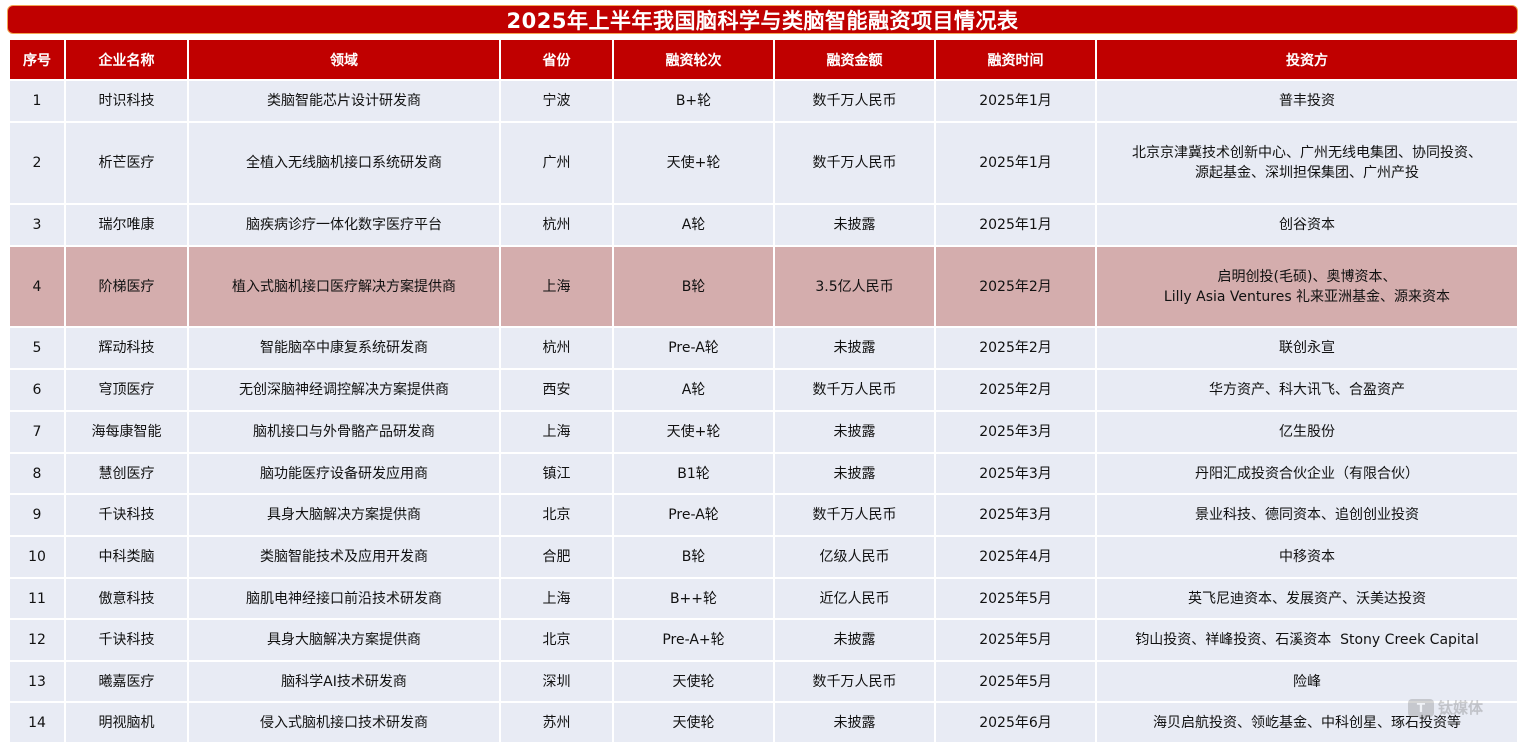  I want to click on cell-company: 辉动科技, so click(126, 348).